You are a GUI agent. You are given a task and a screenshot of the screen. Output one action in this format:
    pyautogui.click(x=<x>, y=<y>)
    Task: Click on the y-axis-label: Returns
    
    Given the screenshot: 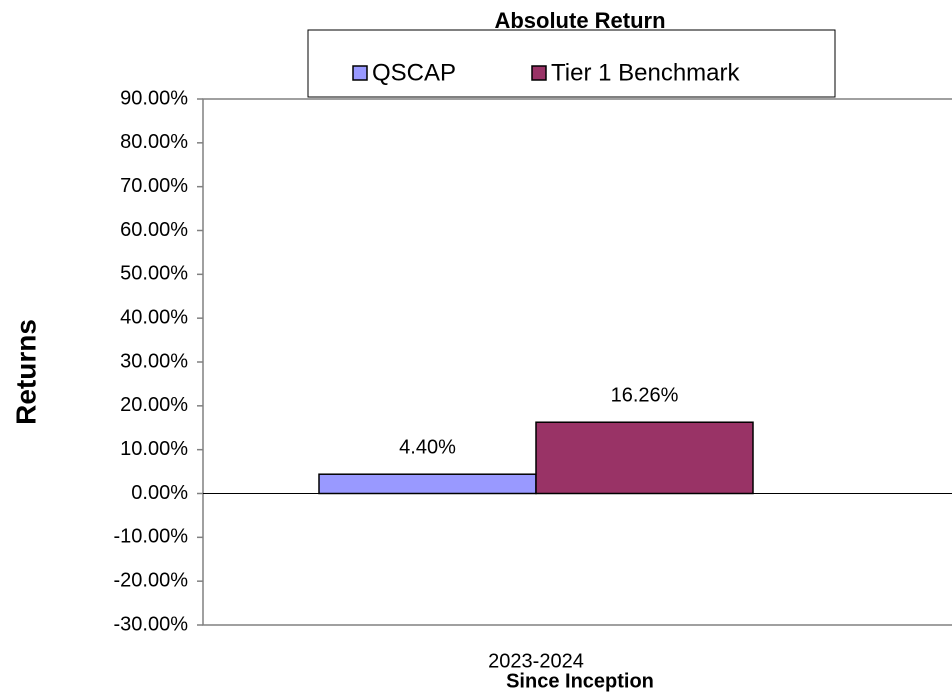 What is the action you would take?
    pyautogui.click(x=25, y=372)
    